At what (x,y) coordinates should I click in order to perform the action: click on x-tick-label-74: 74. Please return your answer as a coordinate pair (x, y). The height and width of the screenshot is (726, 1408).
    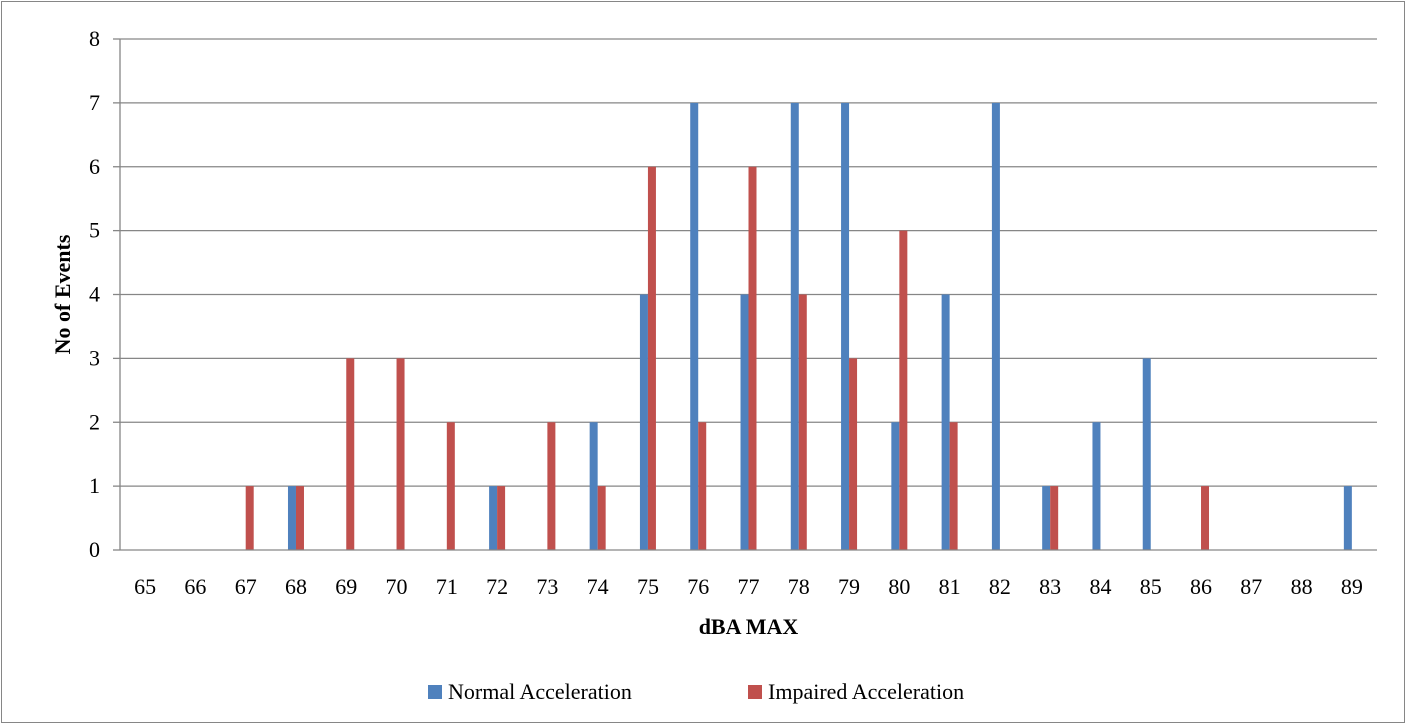
    Looking at the image, I should click on (598, 586).